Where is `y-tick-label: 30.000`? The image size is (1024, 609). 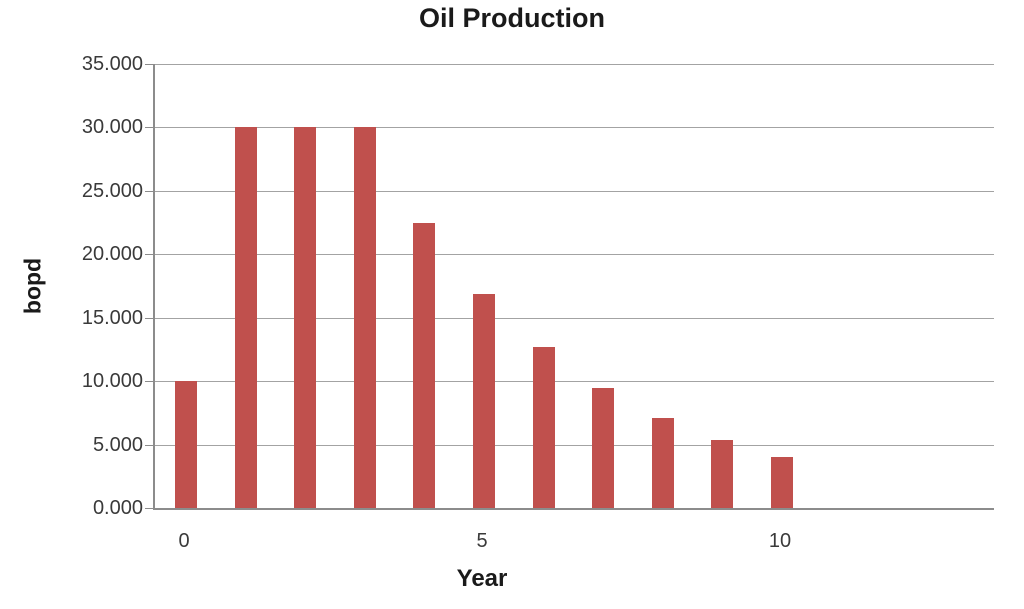 y-tick-label: 30.000 is located at coordinates (112, 127).